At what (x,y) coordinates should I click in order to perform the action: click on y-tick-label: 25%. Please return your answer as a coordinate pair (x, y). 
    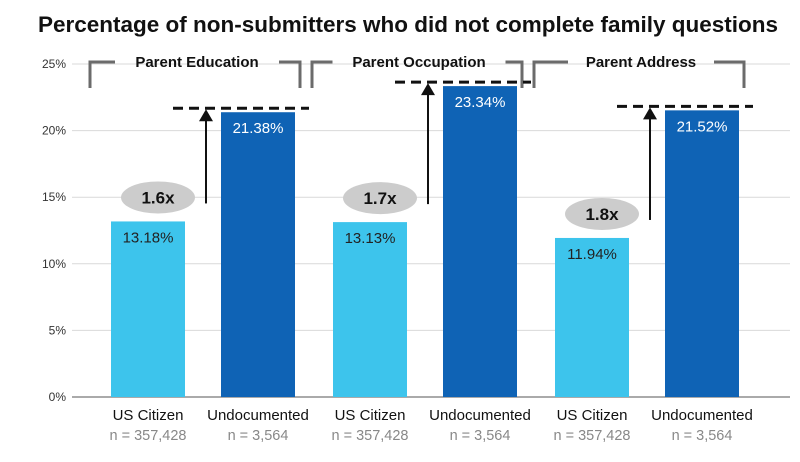
    Looking at the image, I should click on (54, 64).